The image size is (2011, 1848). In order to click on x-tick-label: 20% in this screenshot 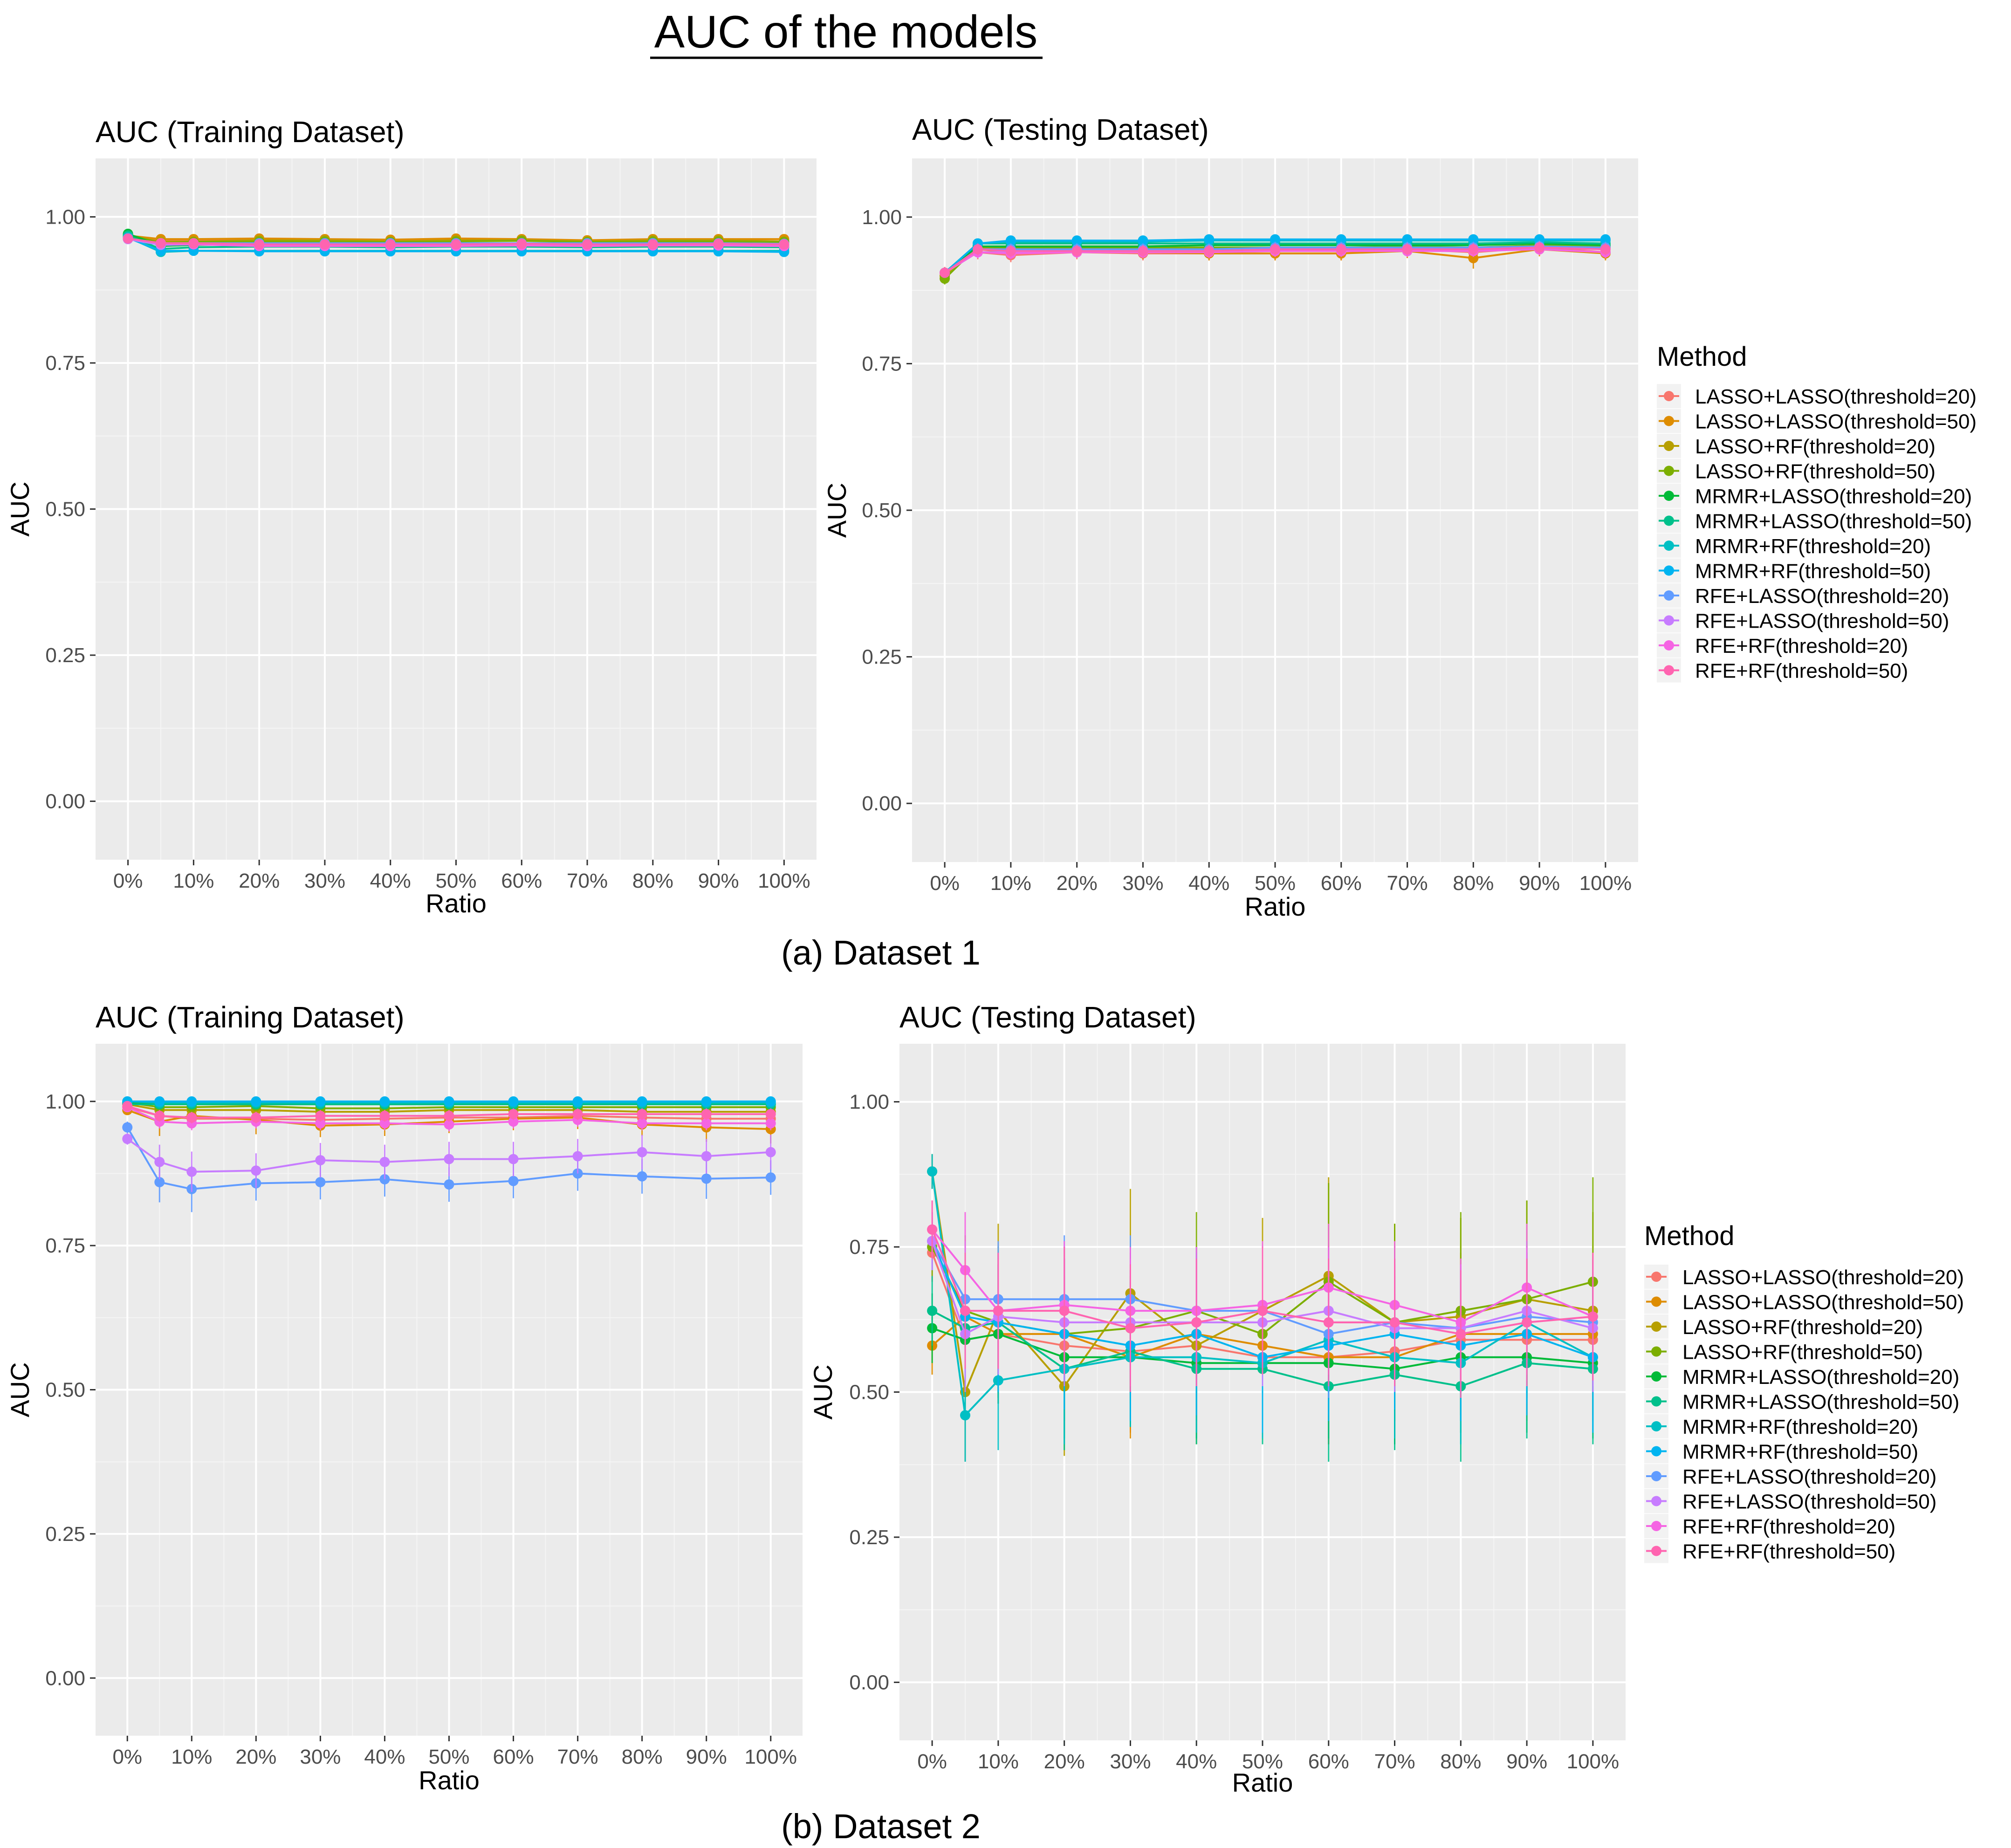, I will do `click(255, 1756)`.